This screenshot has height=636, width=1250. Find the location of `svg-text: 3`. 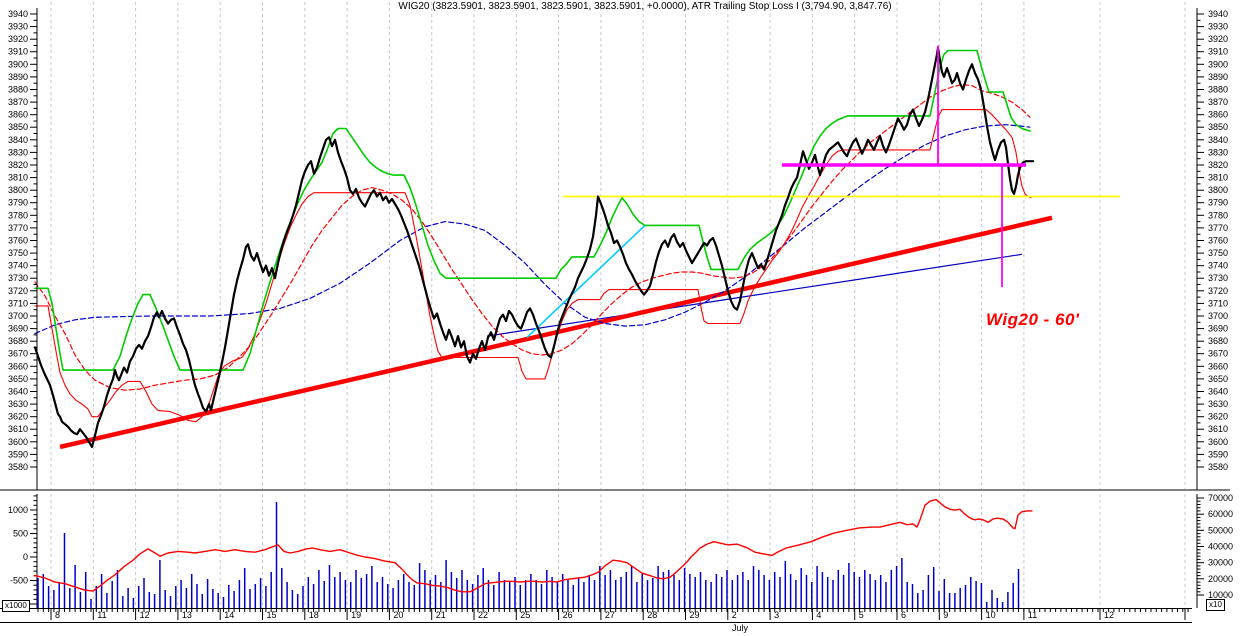

svg-text: 3 is located at coordinates (776, 615).